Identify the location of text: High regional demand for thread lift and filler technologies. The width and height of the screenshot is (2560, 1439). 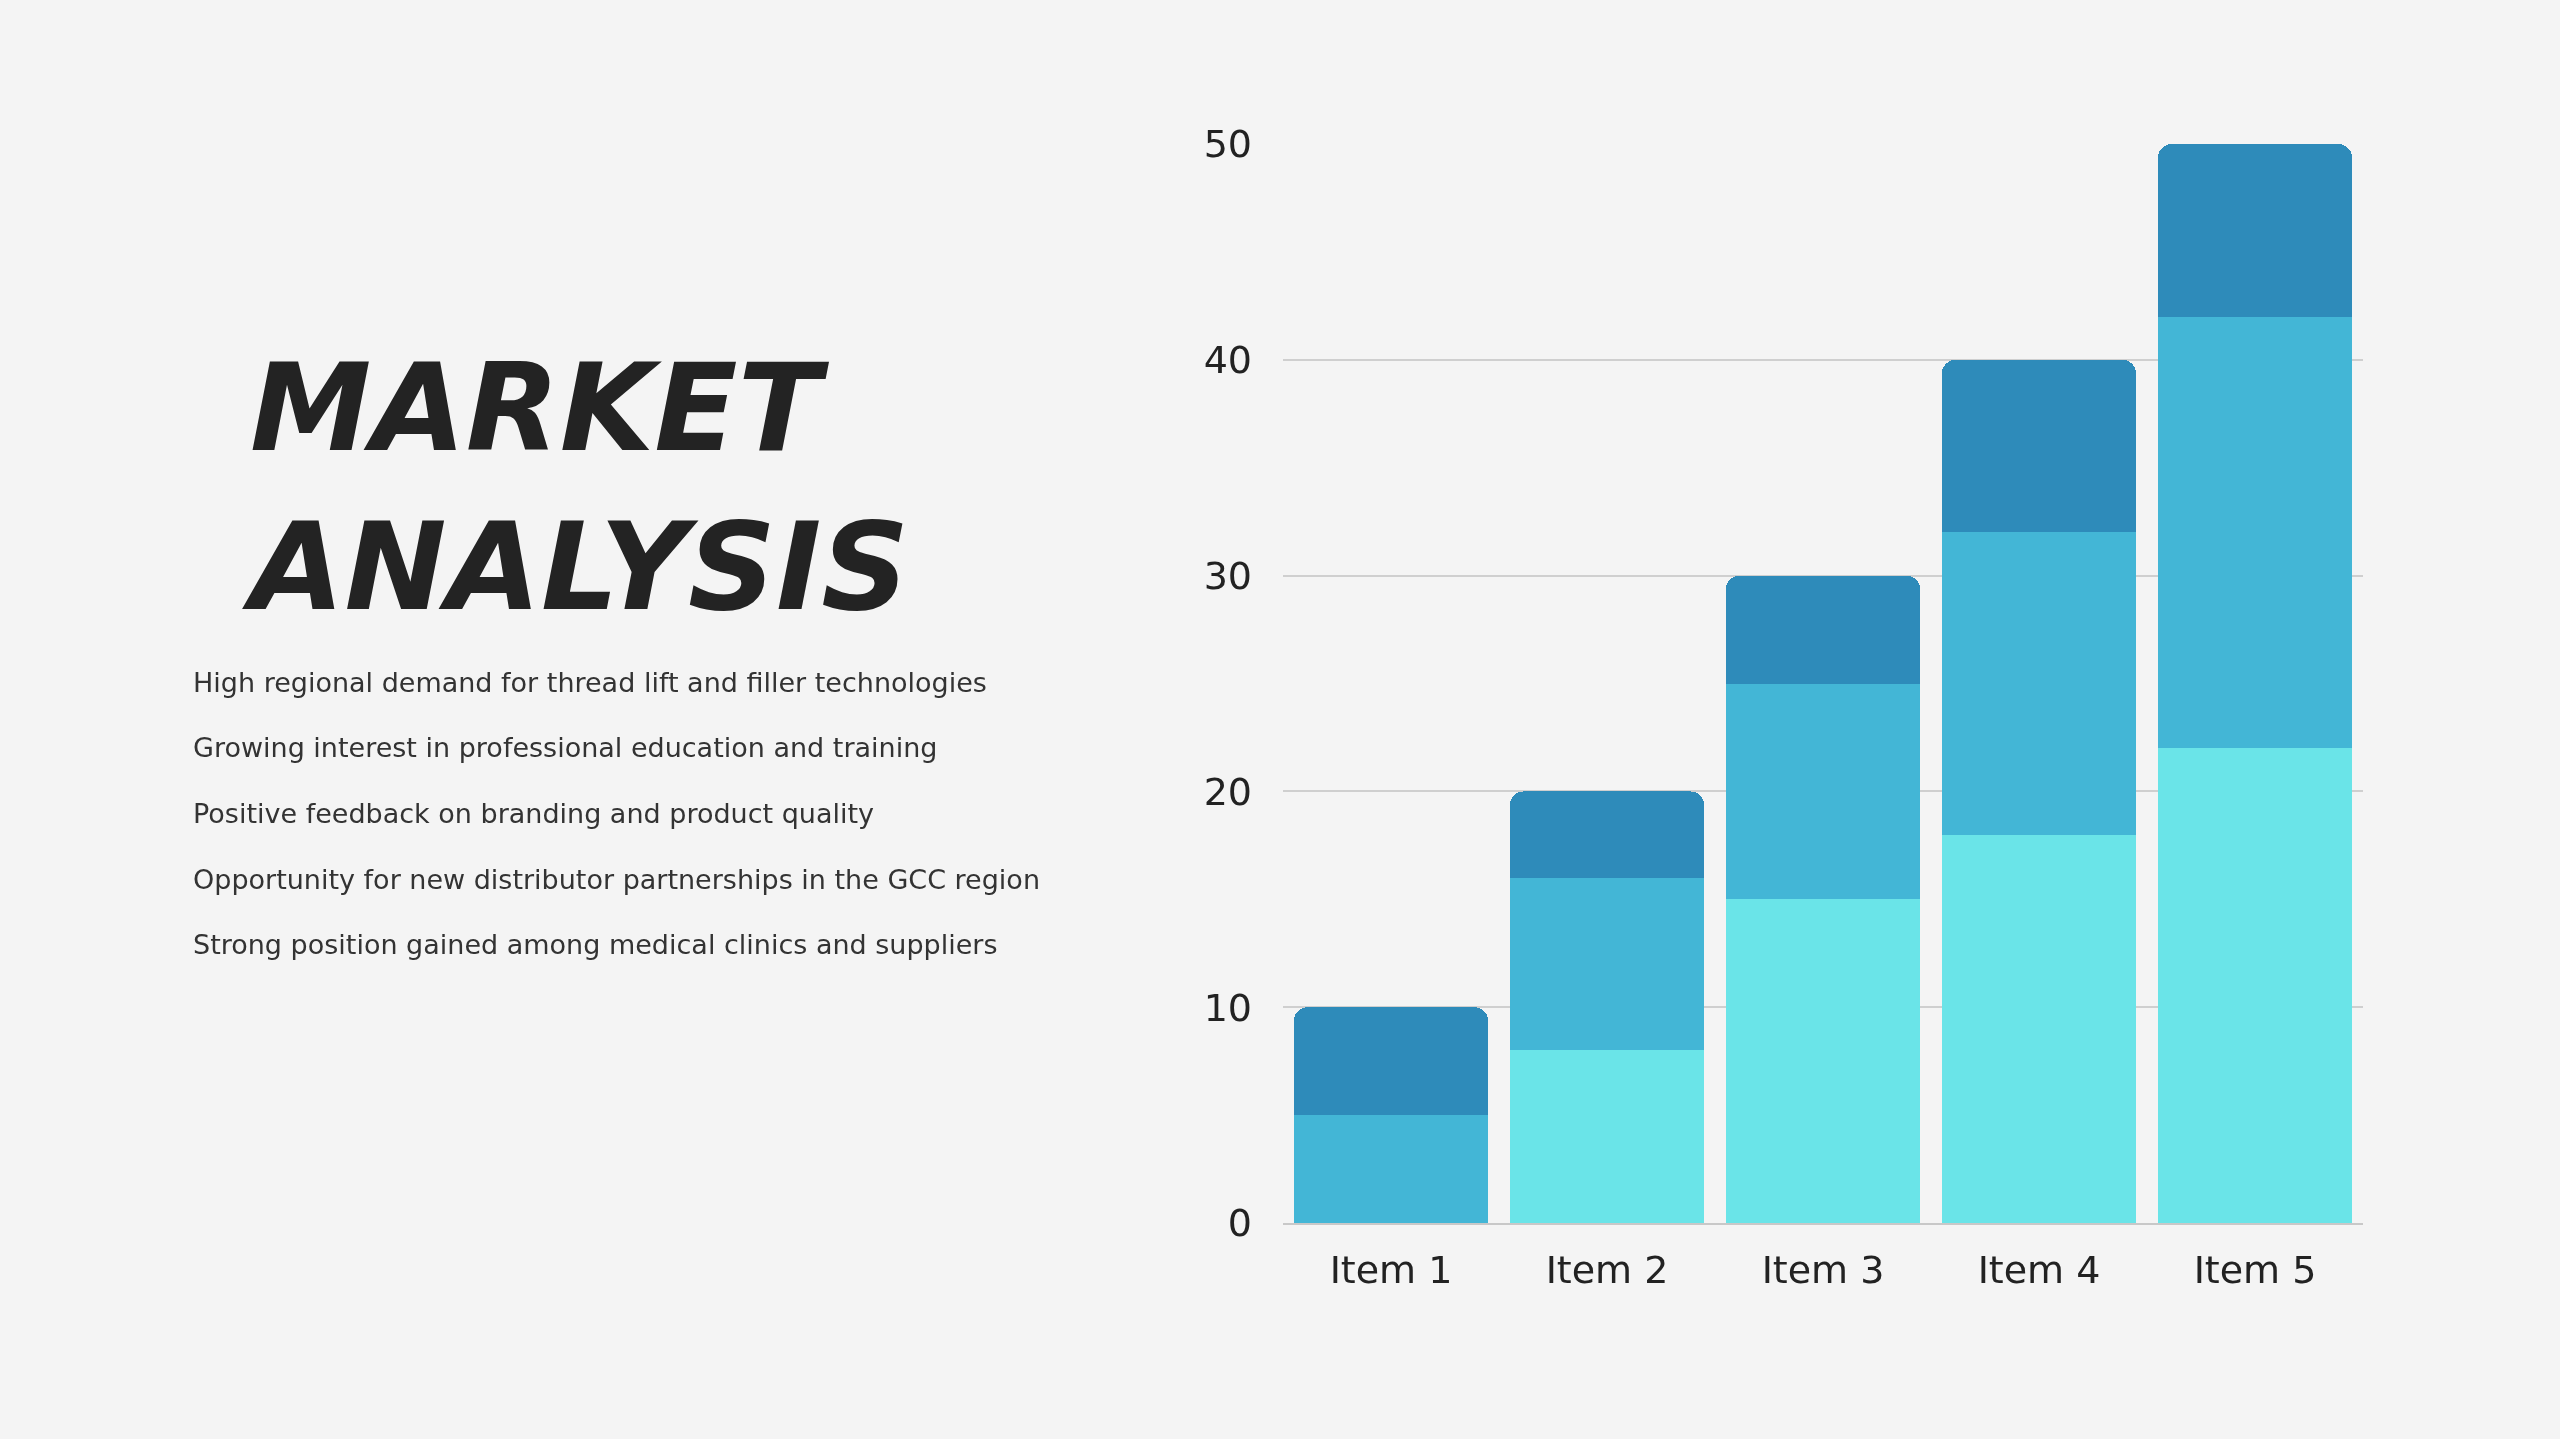
(590, 682).